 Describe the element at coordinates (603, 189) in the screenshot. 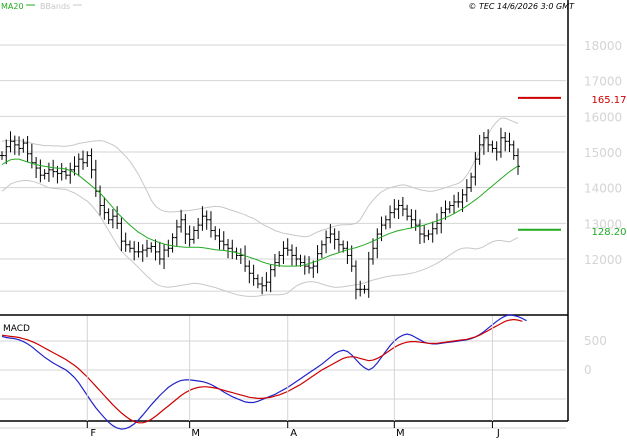

I see `price-tick-label: 14000` at that location.